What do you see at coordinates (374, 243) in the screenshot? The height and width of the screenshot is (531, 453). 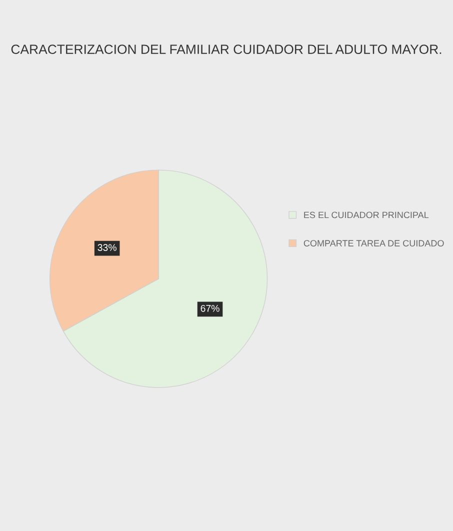 I see `legend-label: COMPARTE TAREA DE CUIDADO` at bounding box center [374, 243].